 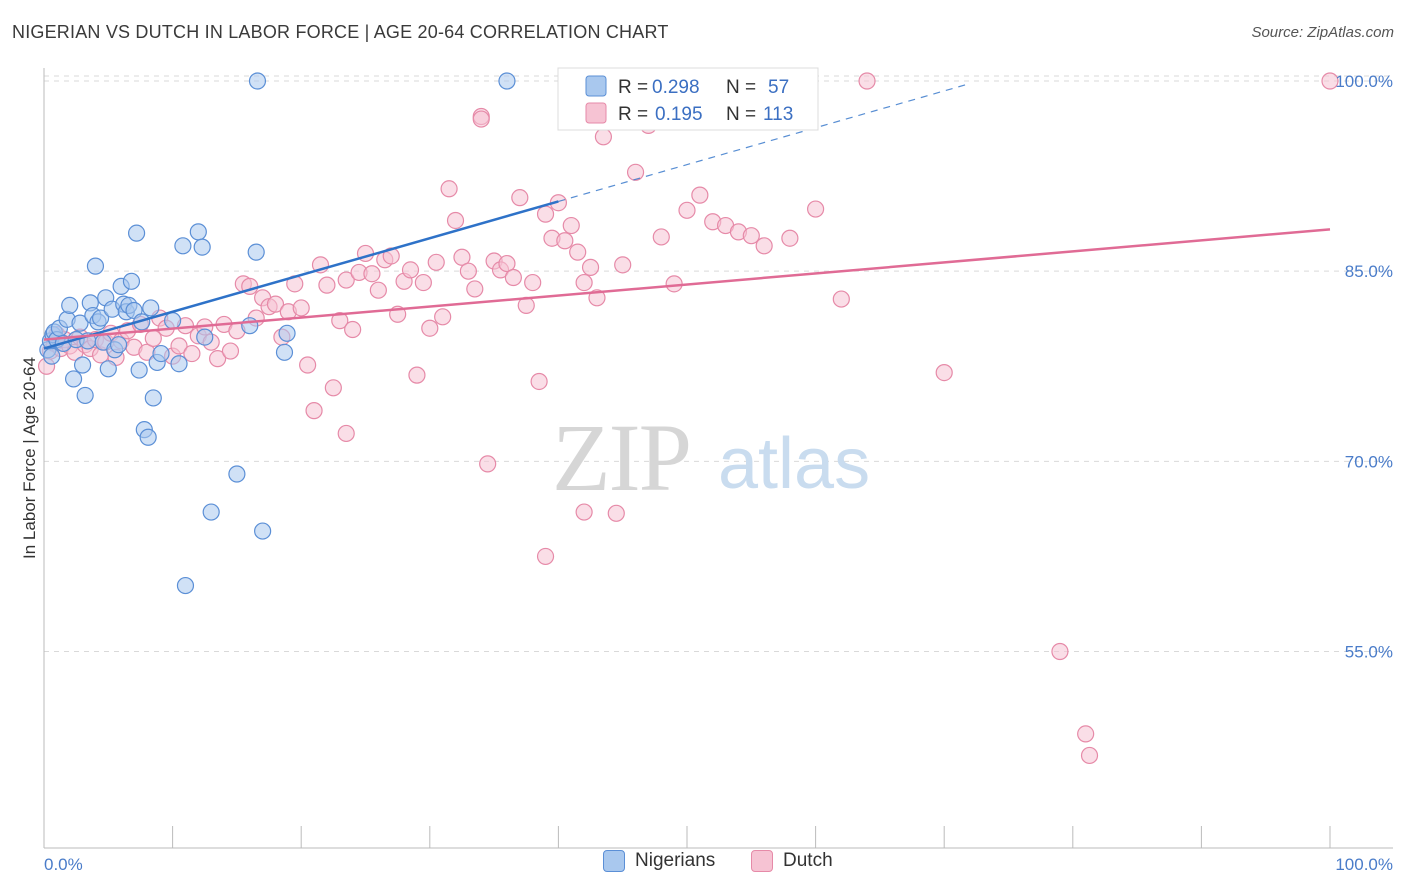 What do you see at coordinates (1364, 366) in the screenshot?
I see `y-tick-labels: 55.0% 70.0% 85.0% 100.0%` at bounding box center [1364, 366].